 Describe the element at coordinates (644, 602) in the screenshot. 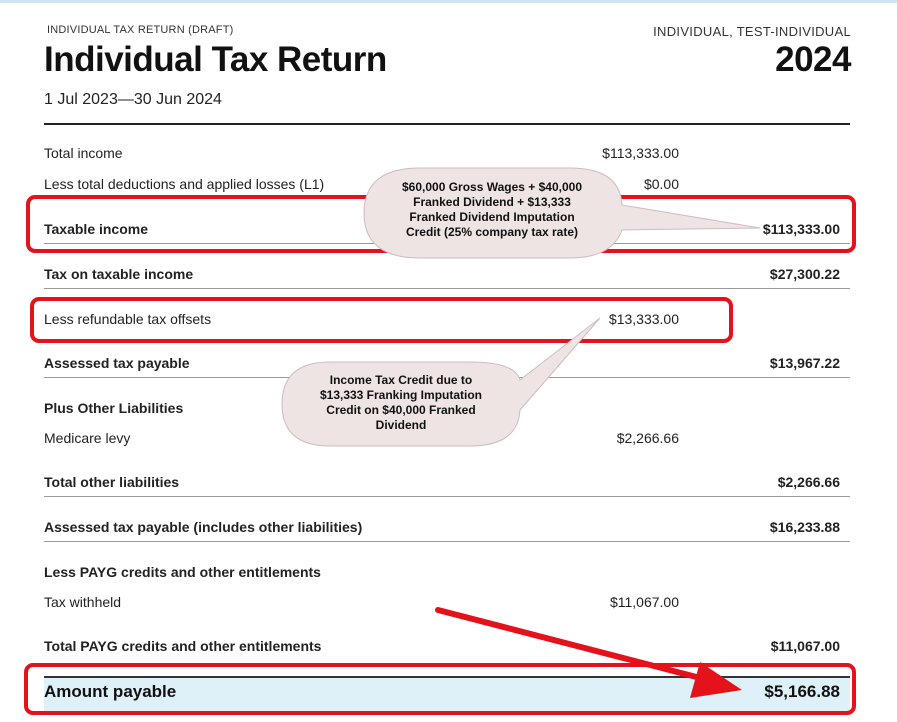

I see `row-value: $11,067.00` at that location.